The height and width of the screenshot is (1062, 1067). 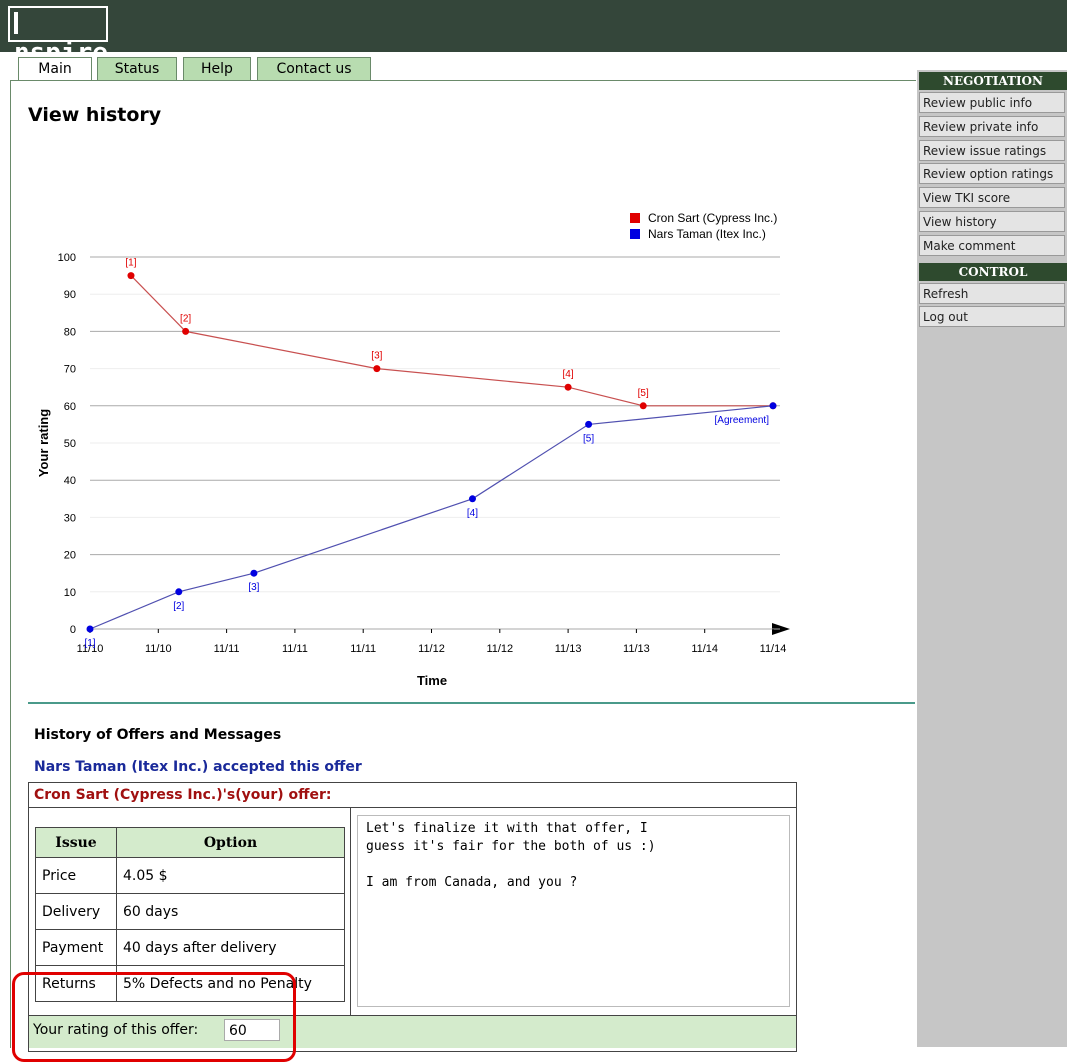 What do you see at coordinates (217, 69) in the screenshot?
I see `tab: Help` at bounding box center [217, 69].